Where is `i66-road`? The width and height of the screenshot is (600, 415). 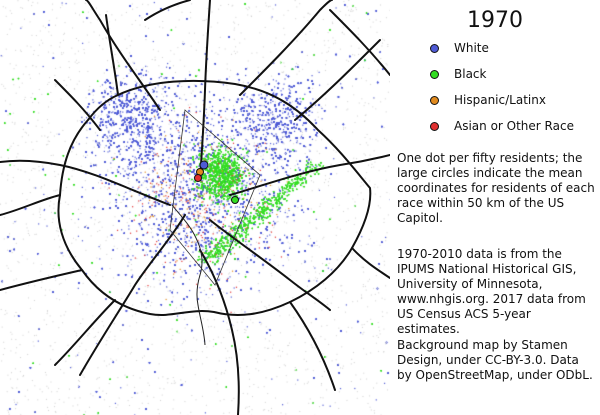
i66-road is located at coordinates (85, 182).